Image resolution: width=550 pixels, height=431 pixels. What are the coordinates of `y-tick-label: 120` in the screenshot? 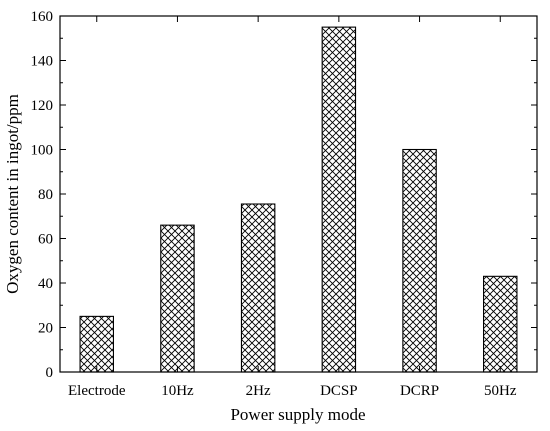 It's located at (42, 106).